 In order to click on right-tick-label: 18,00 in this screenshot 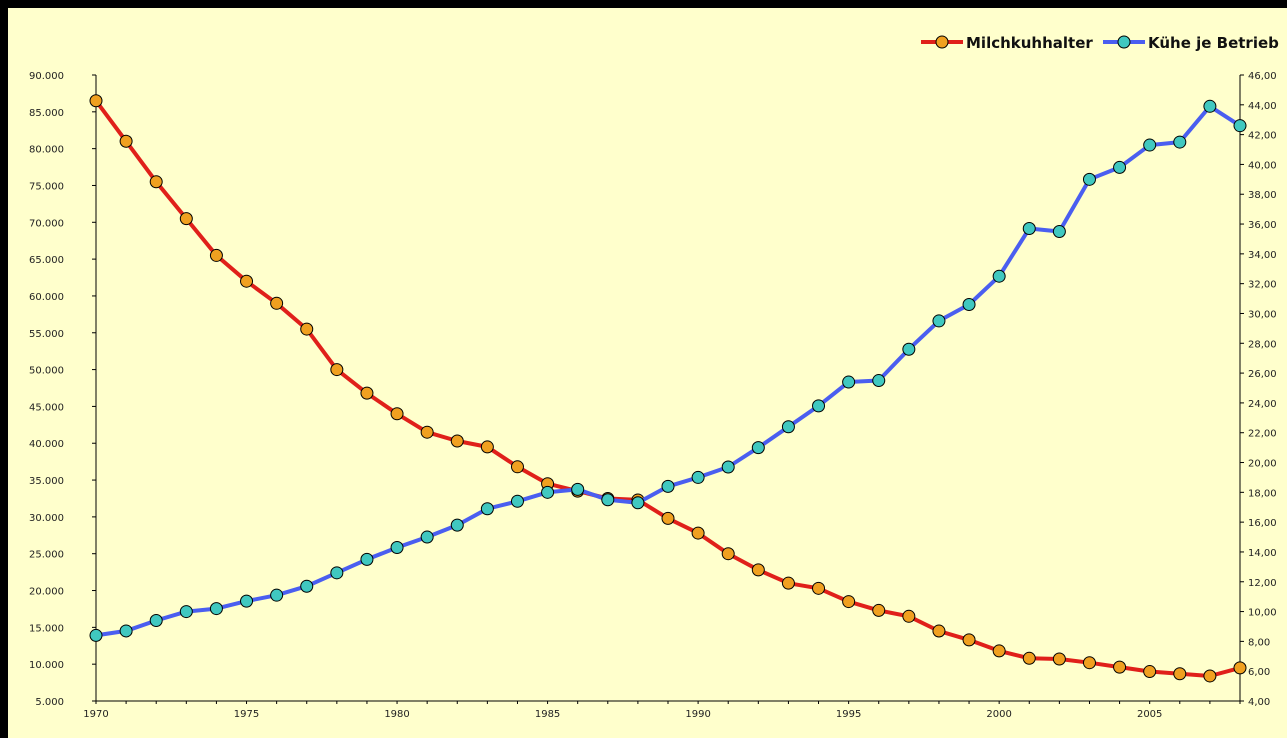, I will do `click(1262, 493)`.